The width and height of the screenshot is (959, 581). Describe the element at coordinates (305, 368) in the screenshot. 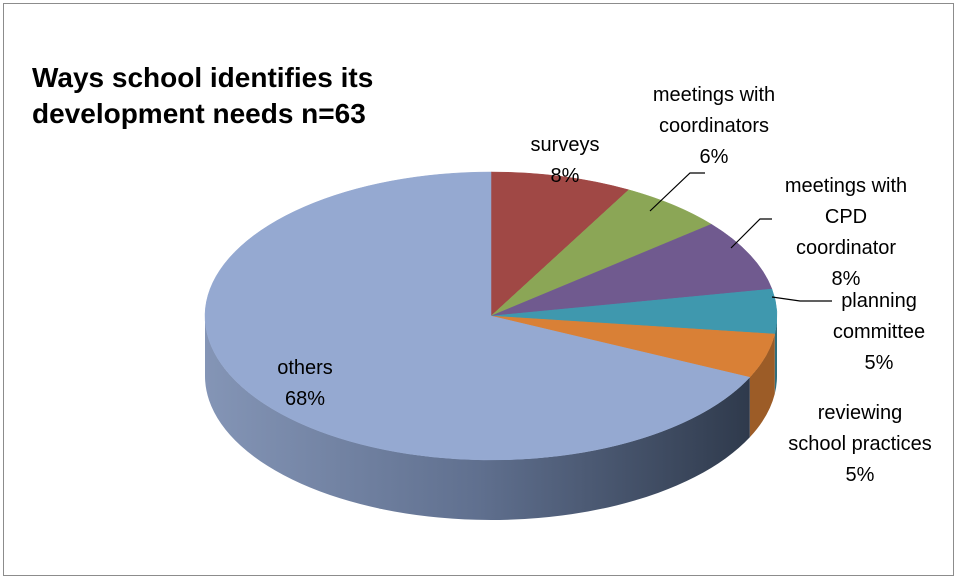

I see `slice-label-5: others` at that location.